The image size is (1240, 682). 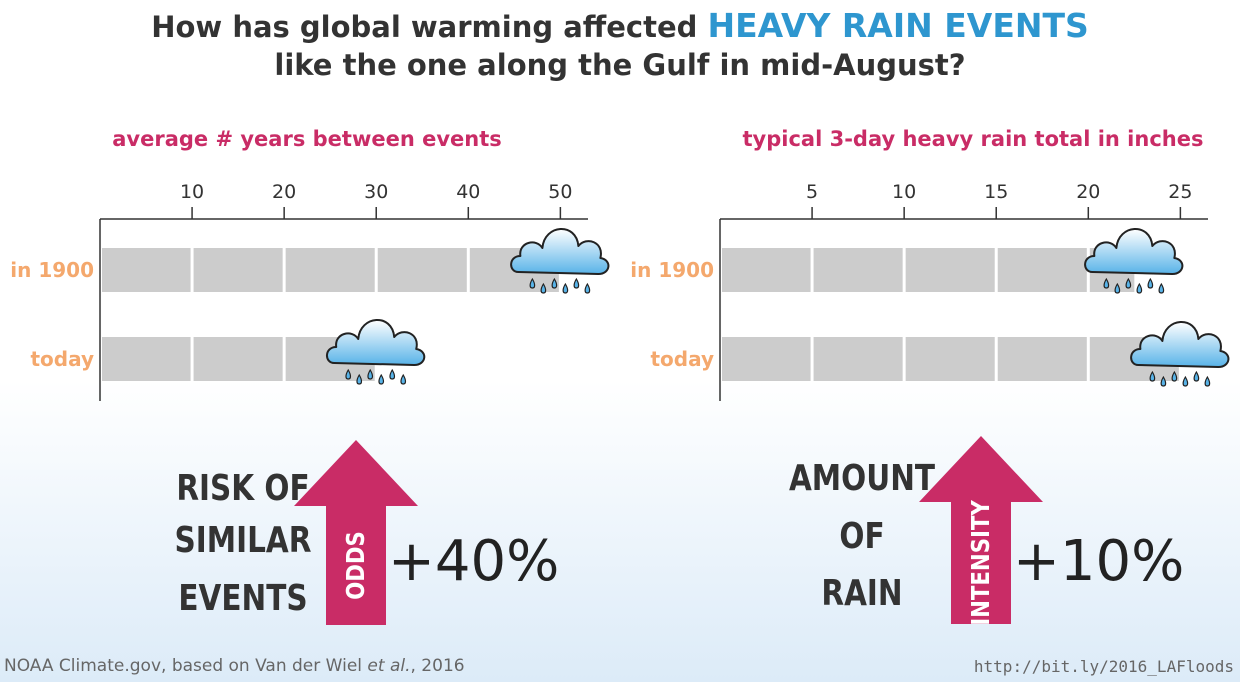 What do you see at coordinates (861, 535) in the screenshot?
I see `callout-label-line: OF` at bounding box center [861, 535].